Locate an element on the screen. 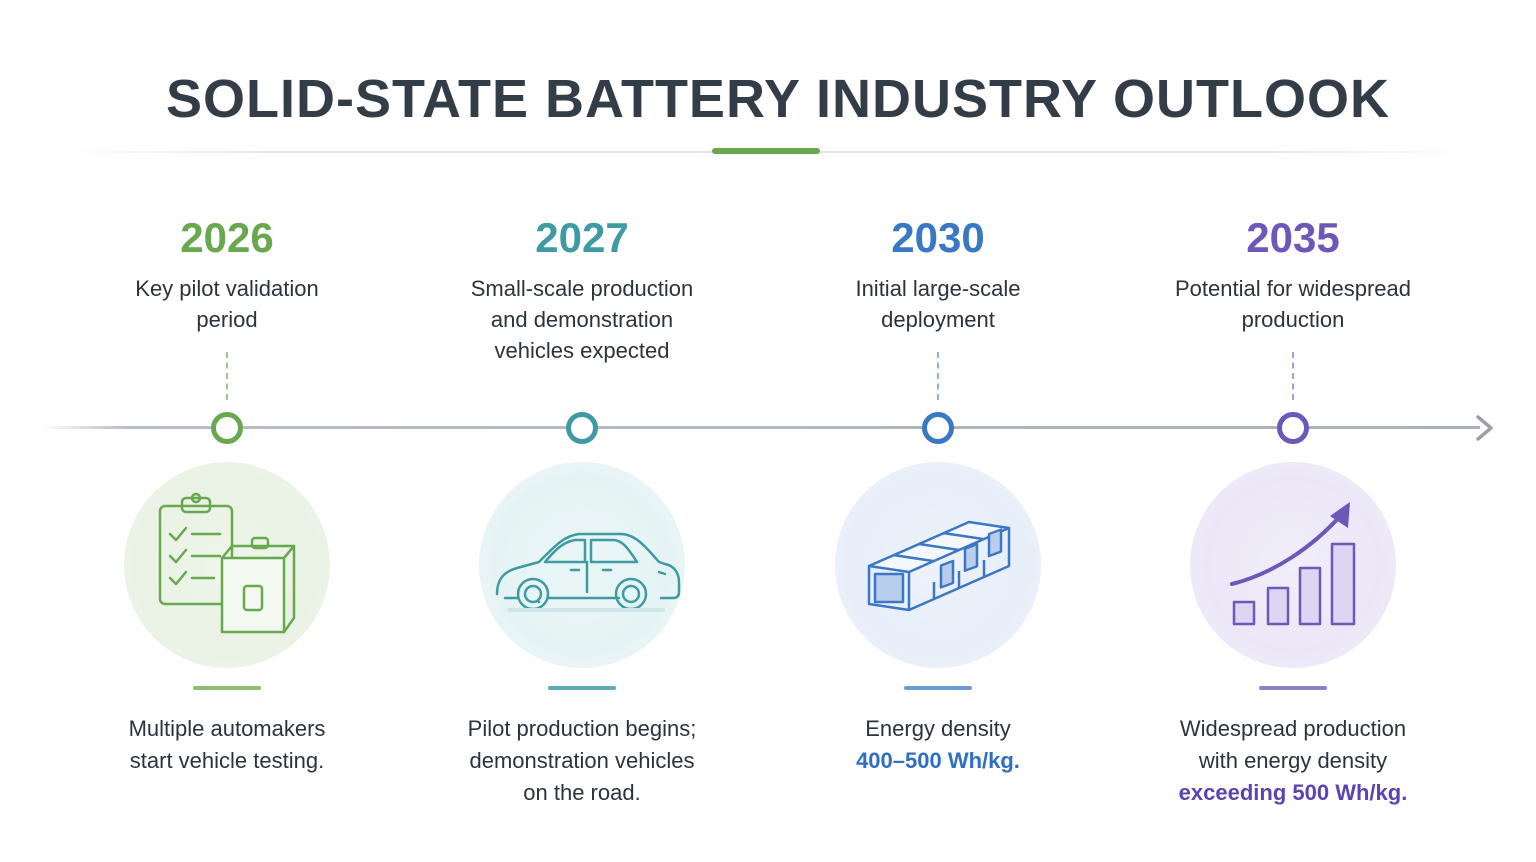  clipboard-checklist-battery-icon is located at coordinates (227, 563).